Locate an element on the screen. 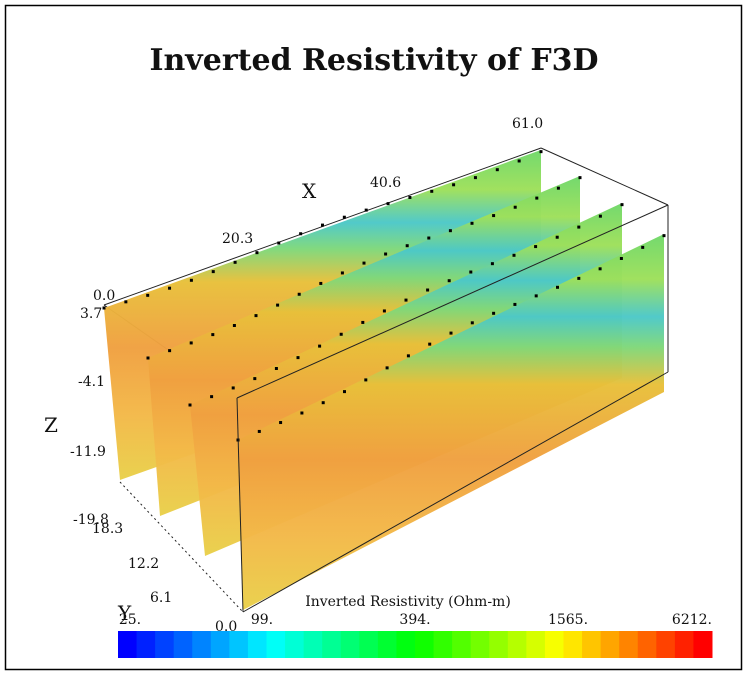  y-axis-label: Y is located at coordinates (124, 613).